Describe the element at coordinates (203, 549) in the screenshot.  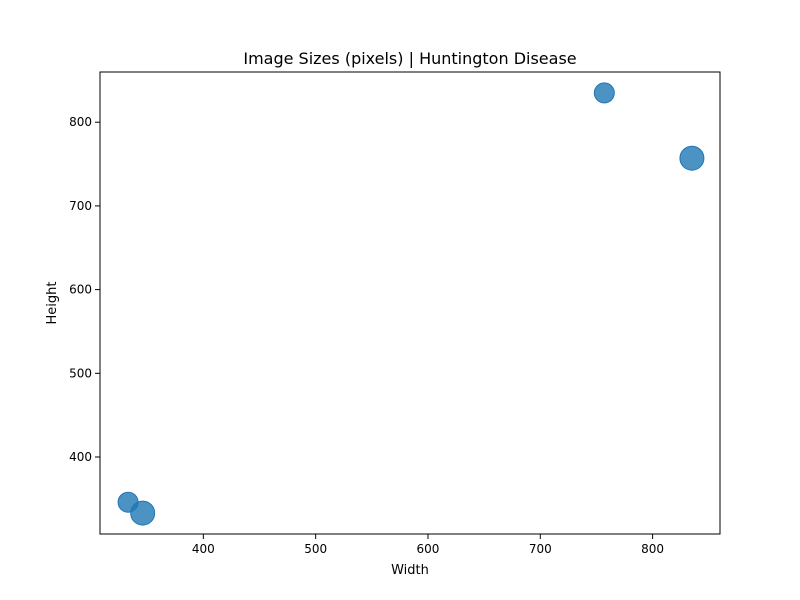
I see `x-tick-label-0: 400` at that location.